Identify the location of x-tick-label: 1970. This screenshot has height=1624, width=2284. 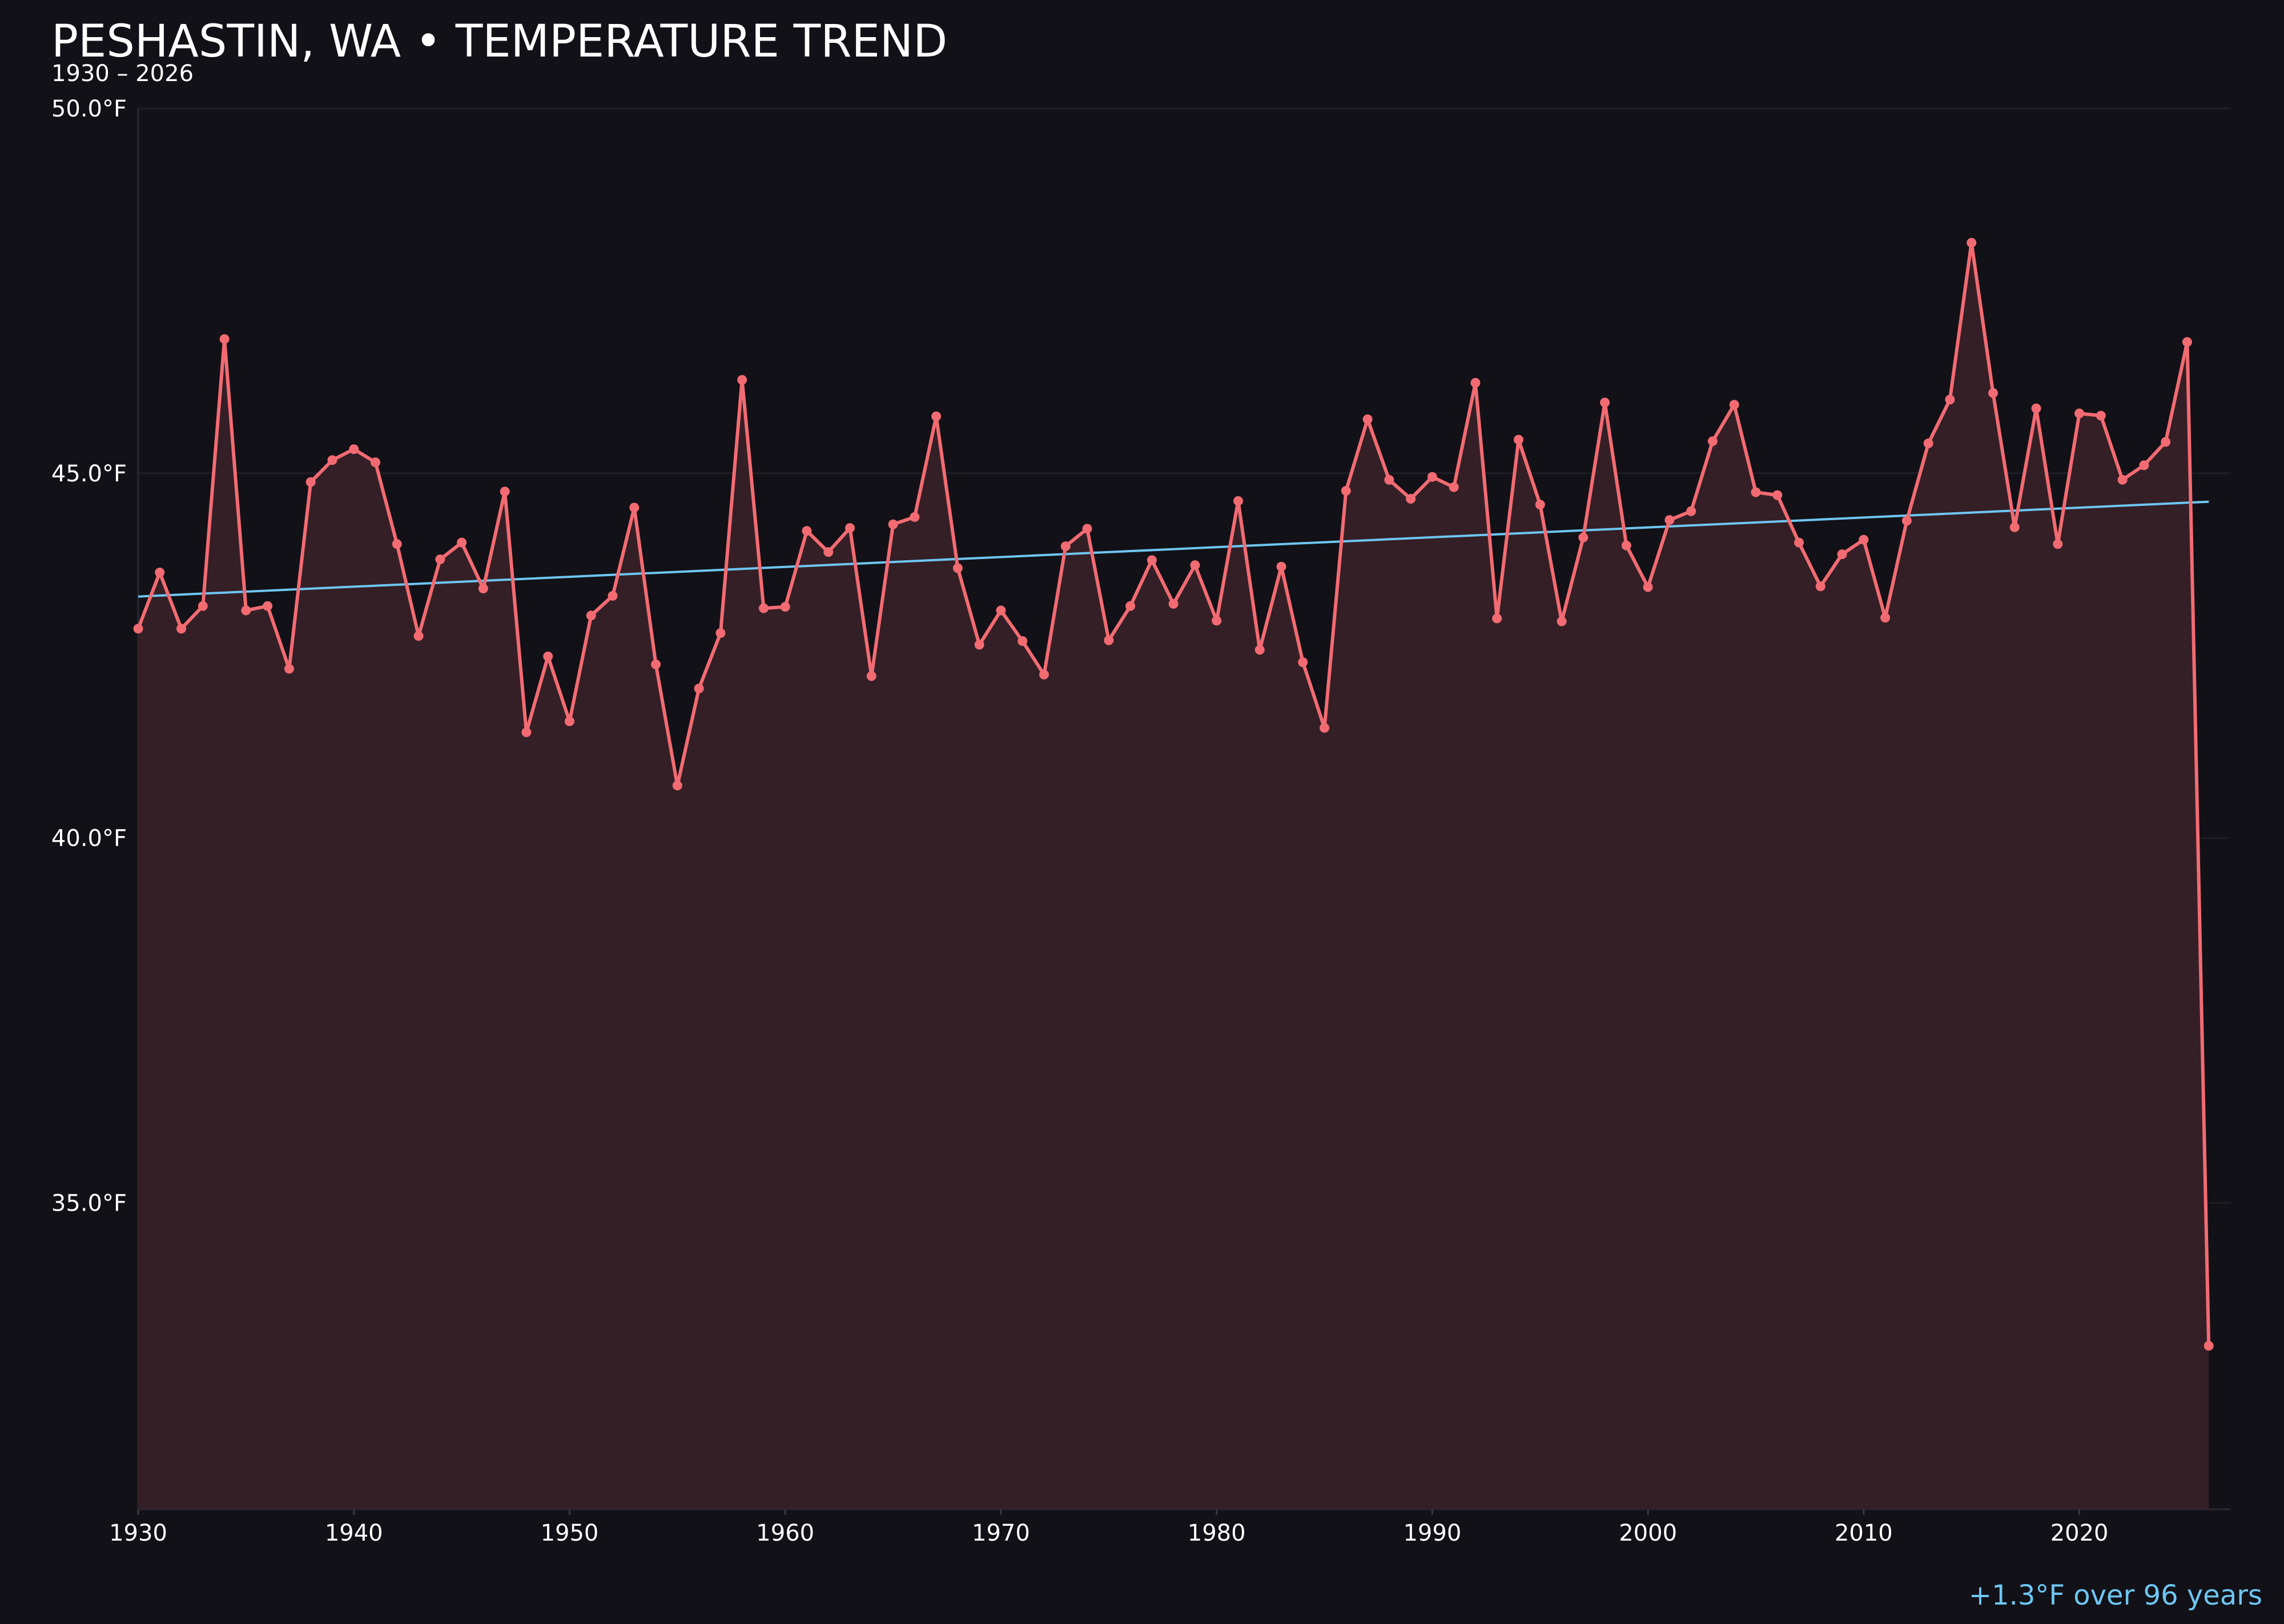
(1001, 1533).